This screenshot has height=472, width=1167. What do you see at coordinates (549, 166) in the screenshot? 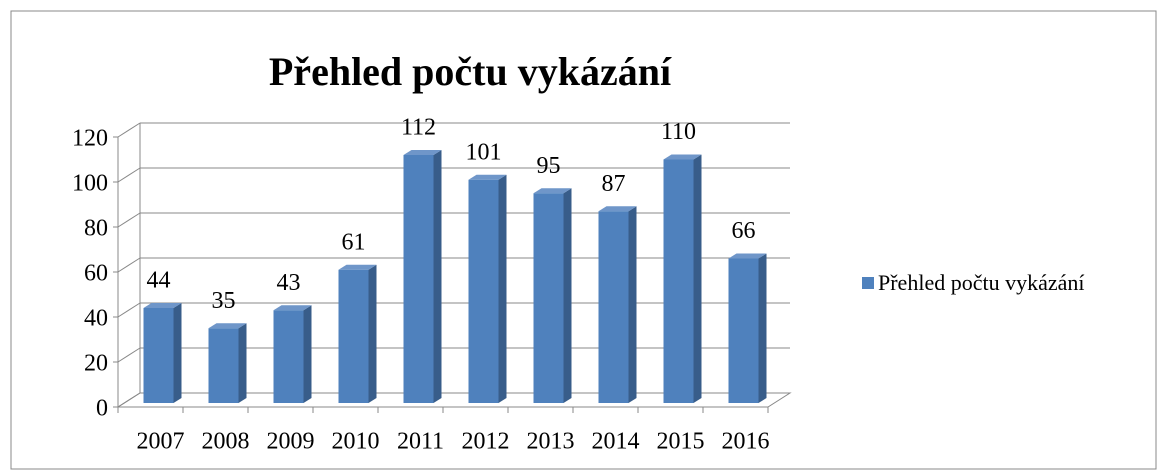
I see `data-label: 95` at bounding box center [549, 166].